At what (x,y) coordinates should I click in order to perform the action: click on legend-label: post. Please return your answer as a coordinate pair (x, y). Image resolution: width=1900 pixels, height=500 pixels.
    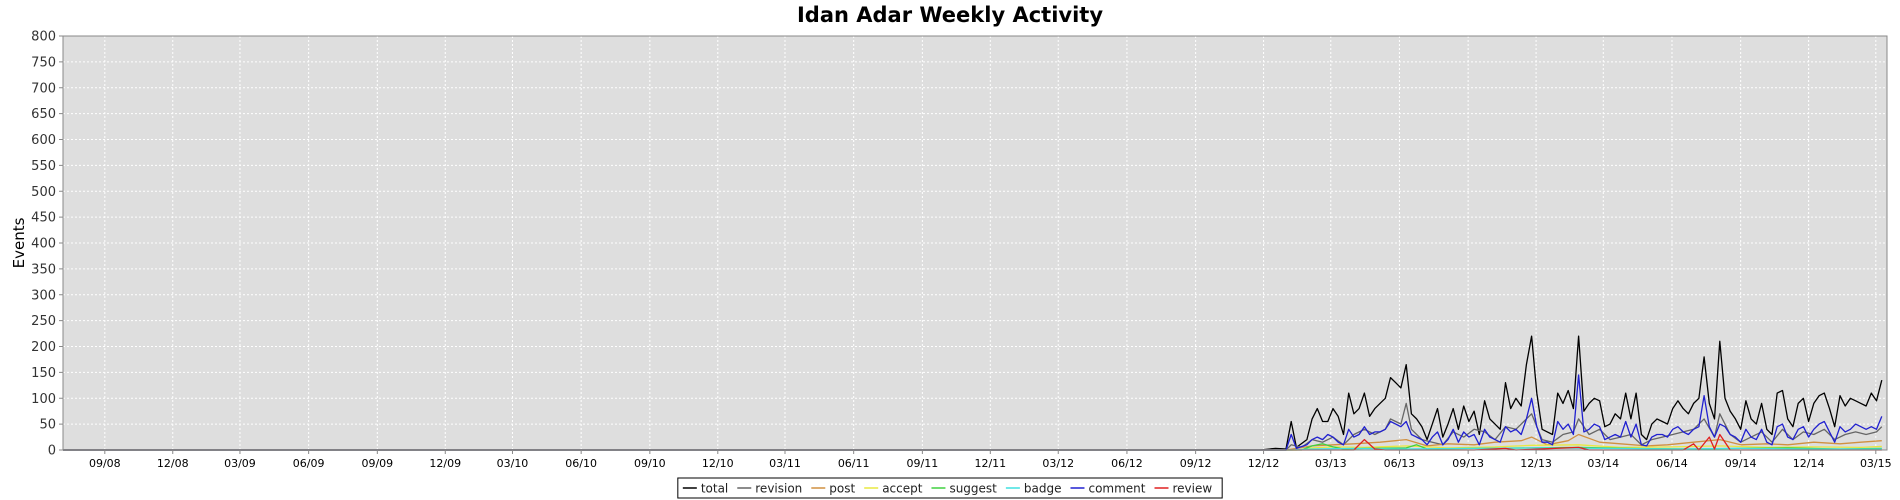
    Looking at the image, I should click on (842, 489).